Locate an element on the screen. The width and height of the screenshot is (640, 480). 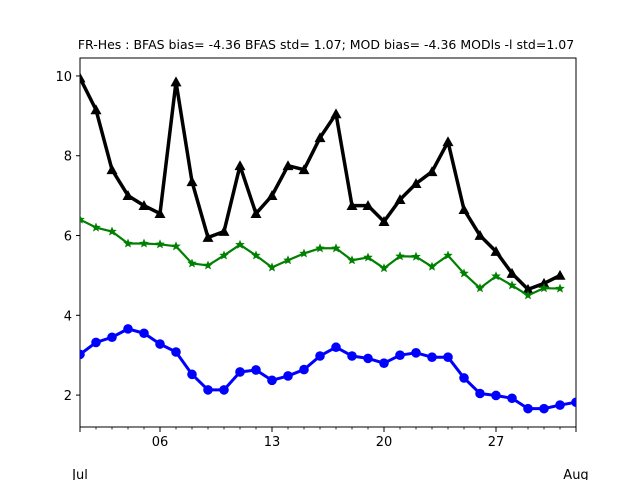
series-line-green-star is located at coordinates (320, 257).